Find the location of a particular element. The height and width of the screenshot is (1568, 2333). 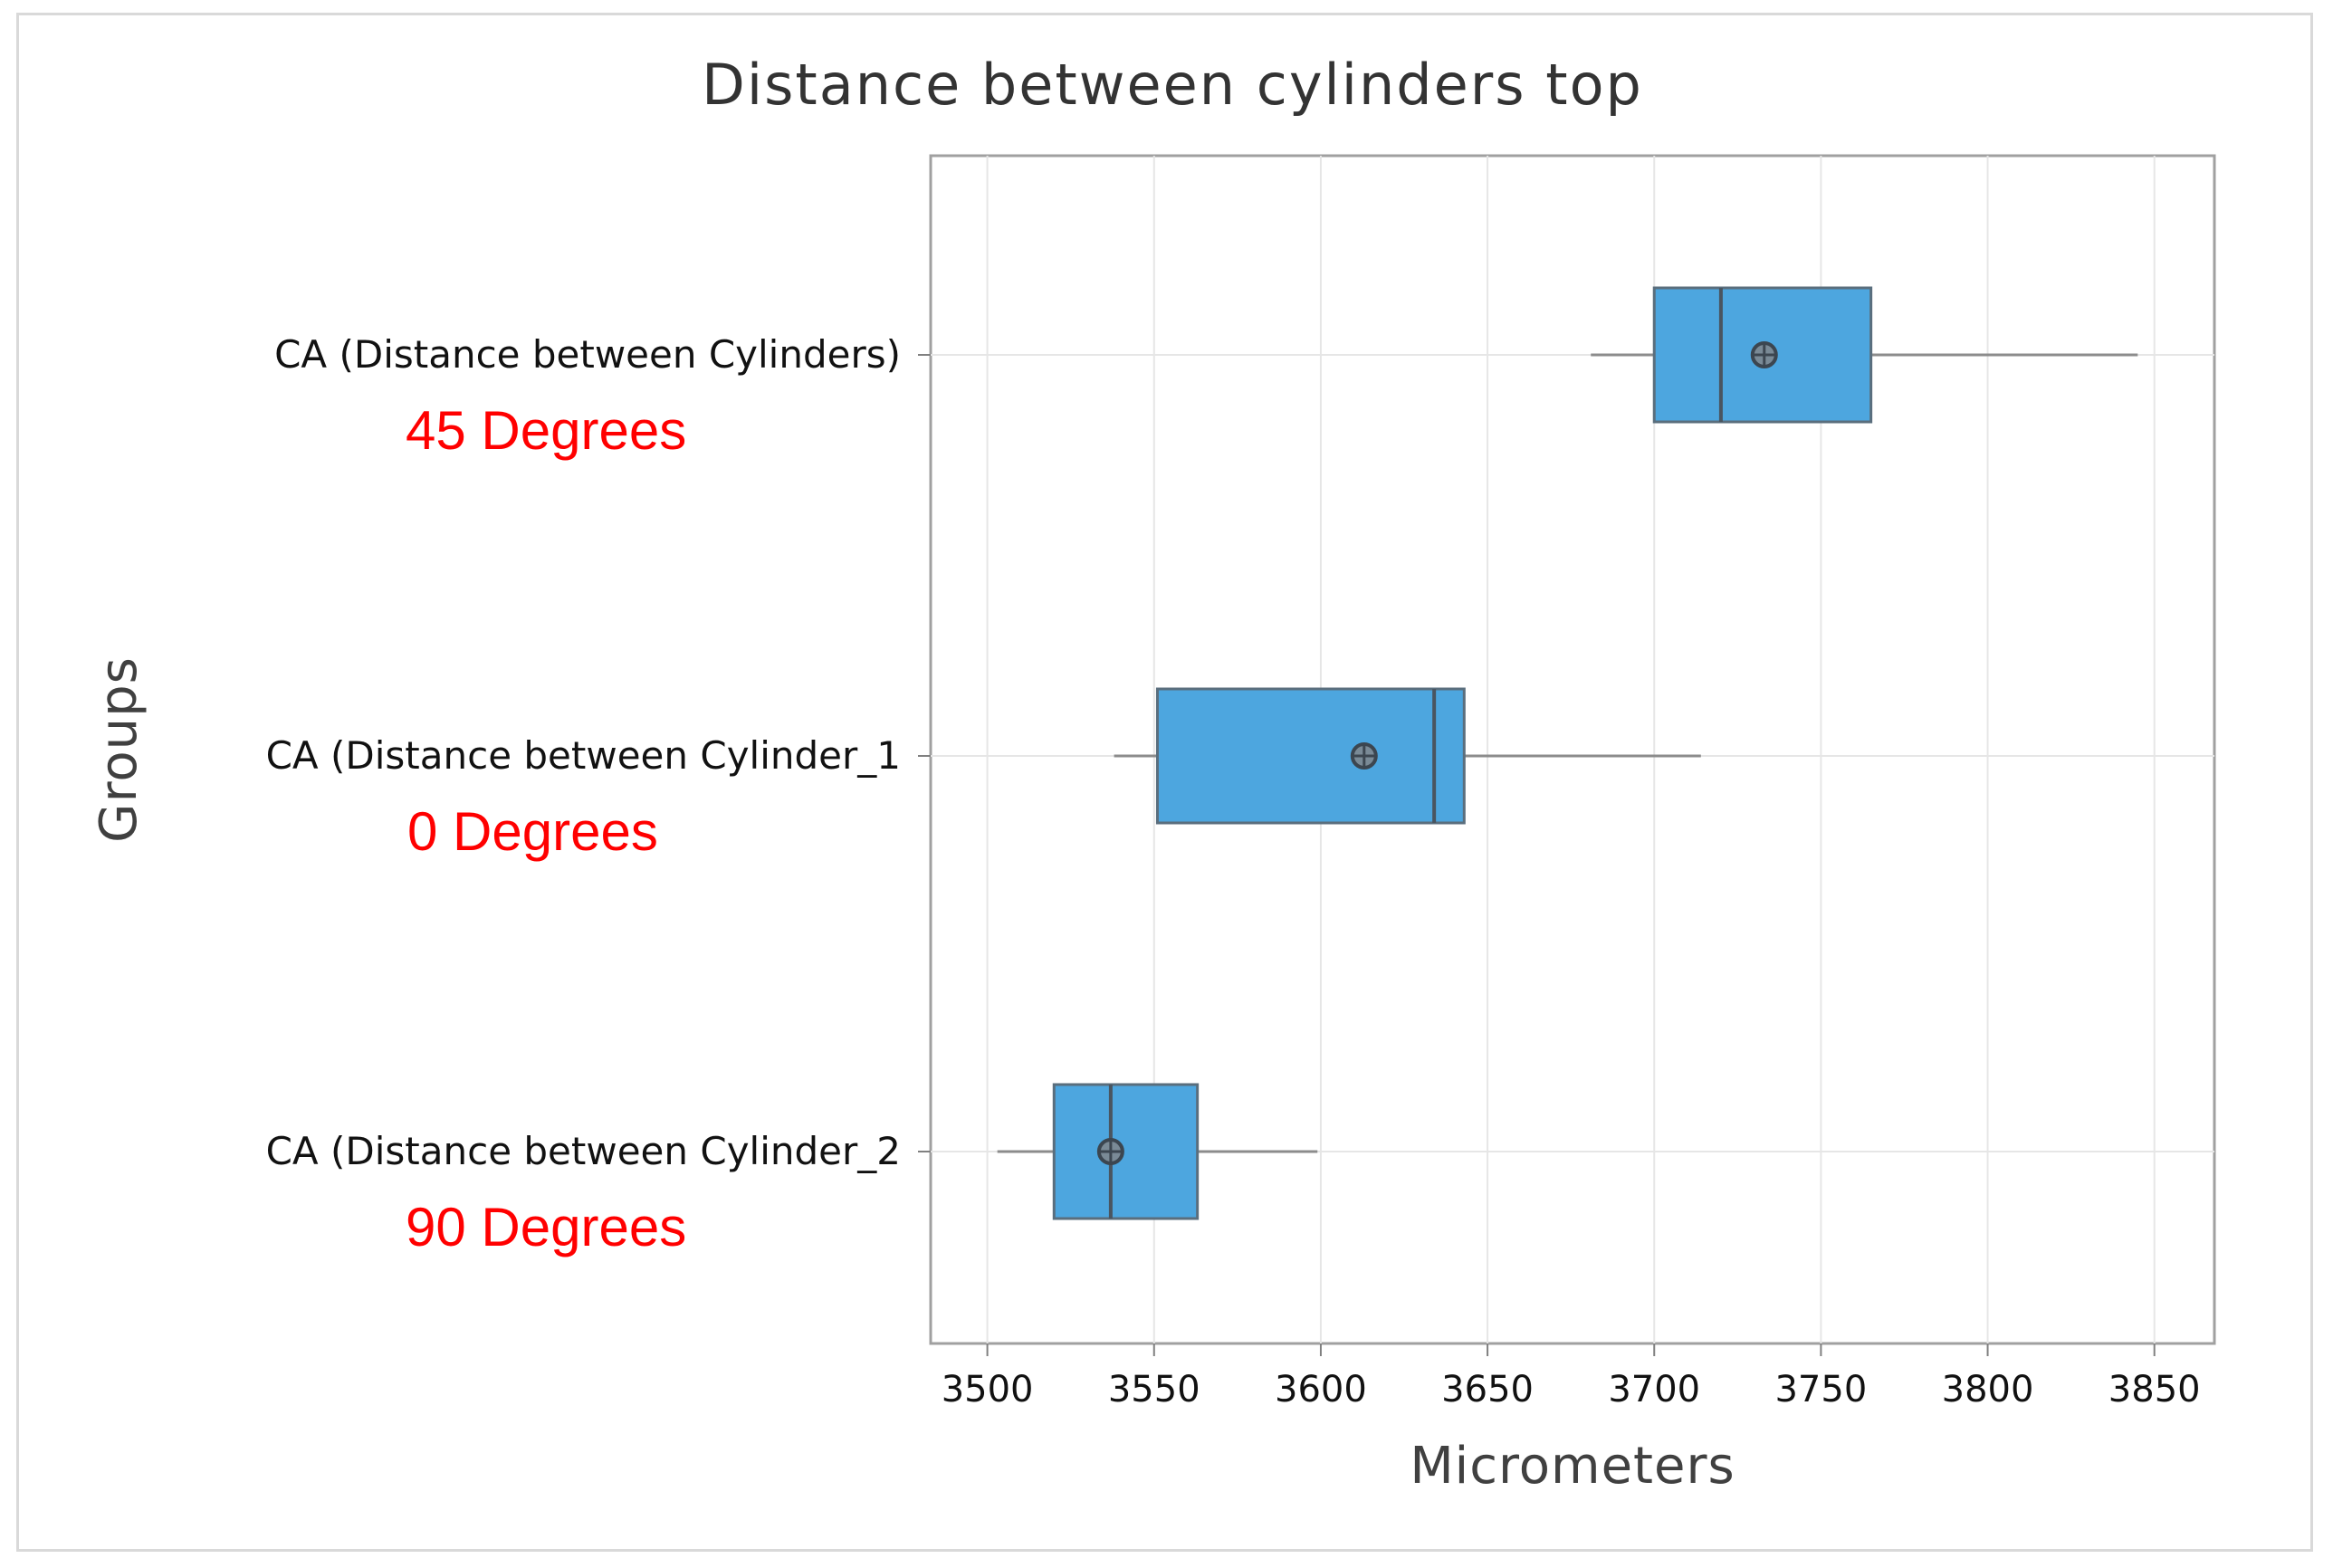

x-tick-label: 3550 is located at coordinates (1154, 1389).